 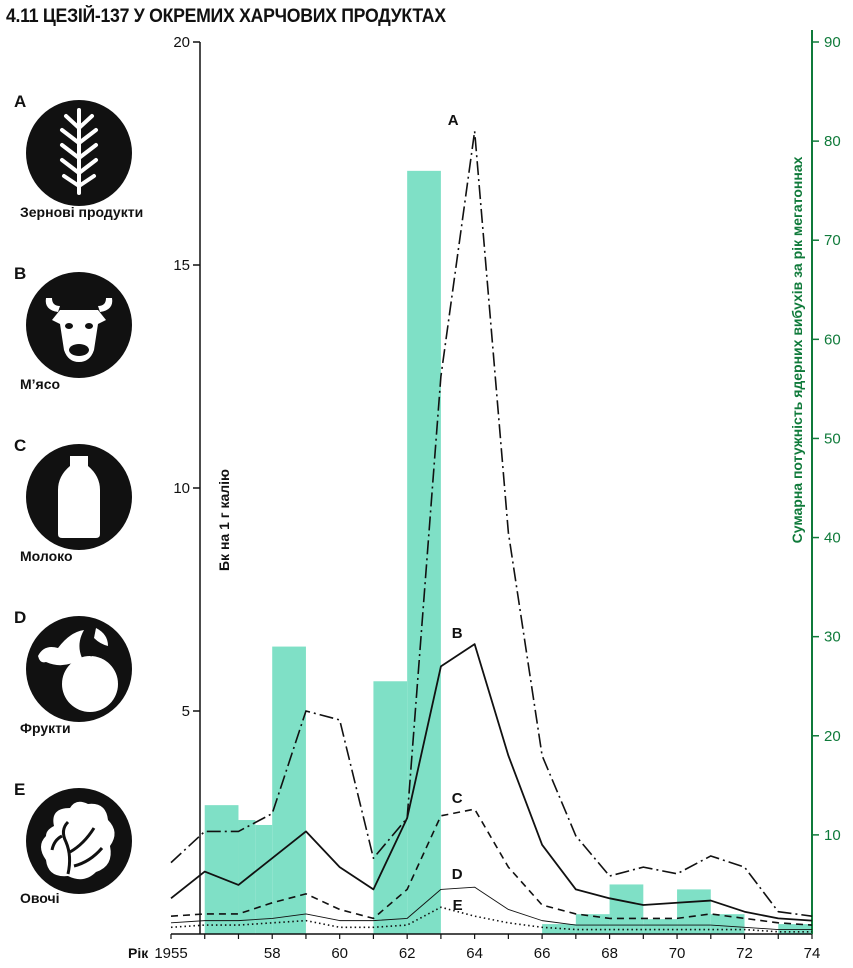 What do you see at coordinates (40, 384) in the screenshot?
I see `legend-label-b: М’ясо` at bounding box center [40, 384].